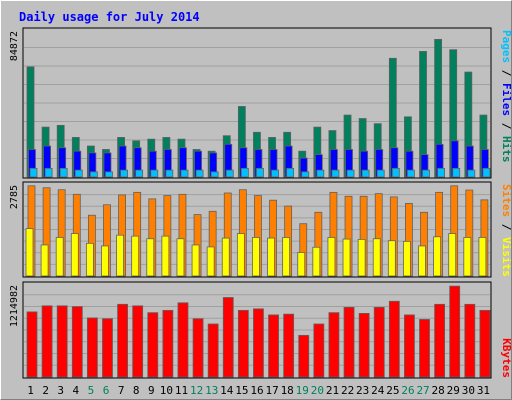 This screenshot has height=400, width=512. I want to click on bar-sites-day-5: Sites 5: 1000, so click(89, 259).